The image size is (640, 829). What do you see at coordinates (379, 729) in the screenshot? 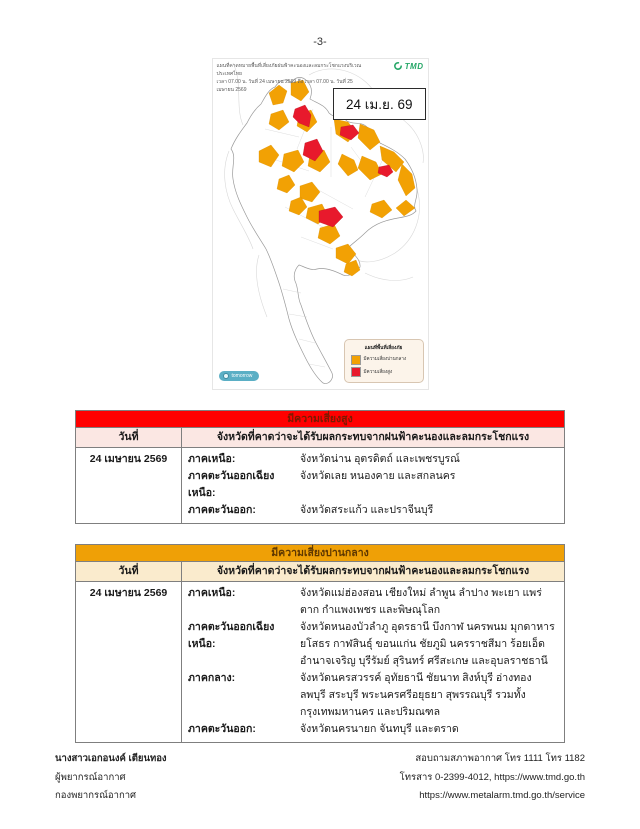
I see `provinces-value: จังหวัดนครนายก จันทบุรี และตราด` at bounding box center [379, 729].